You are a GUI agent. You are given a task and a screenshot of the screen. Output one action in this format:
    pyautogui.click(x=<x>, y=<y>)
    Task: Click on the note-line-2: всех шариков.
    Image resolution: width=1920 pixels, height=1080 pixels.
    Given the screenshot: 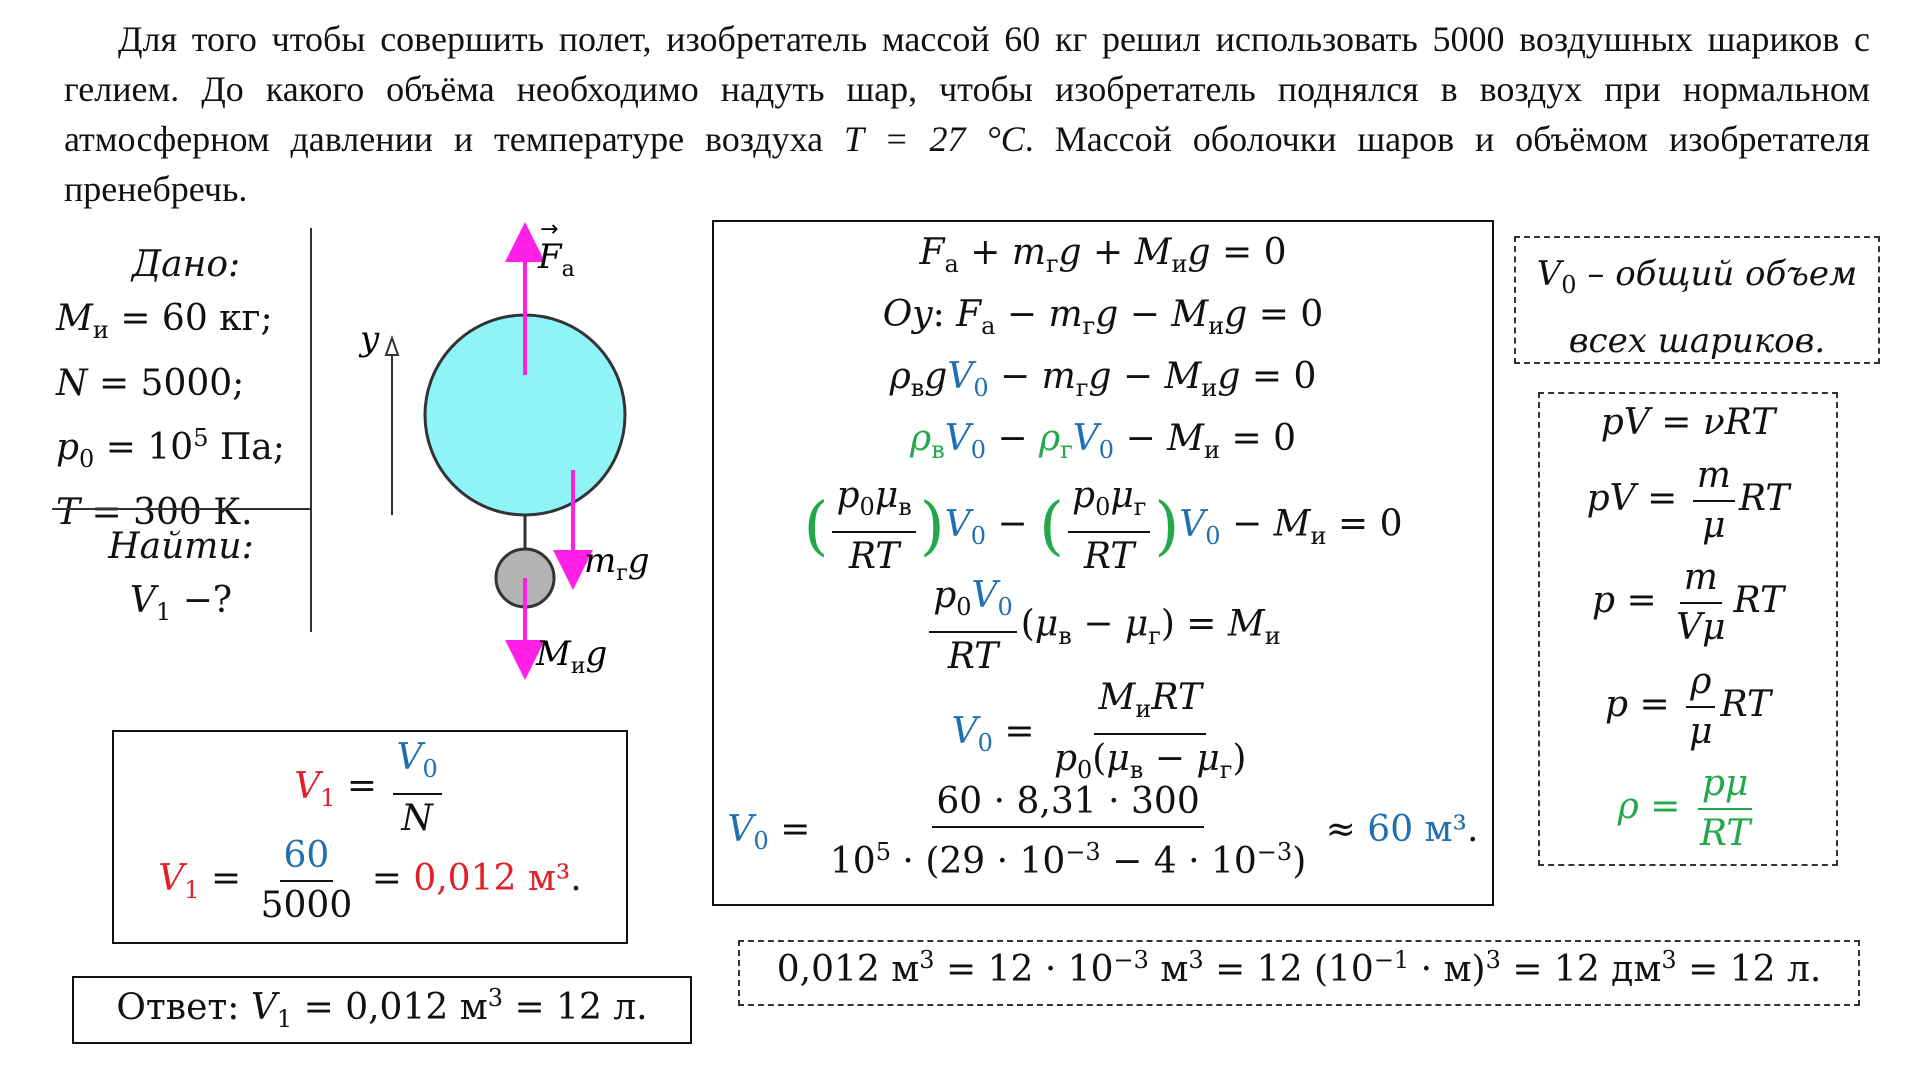 What is the action you would take?
    pyautogui.click(x=1697, y=340)
    